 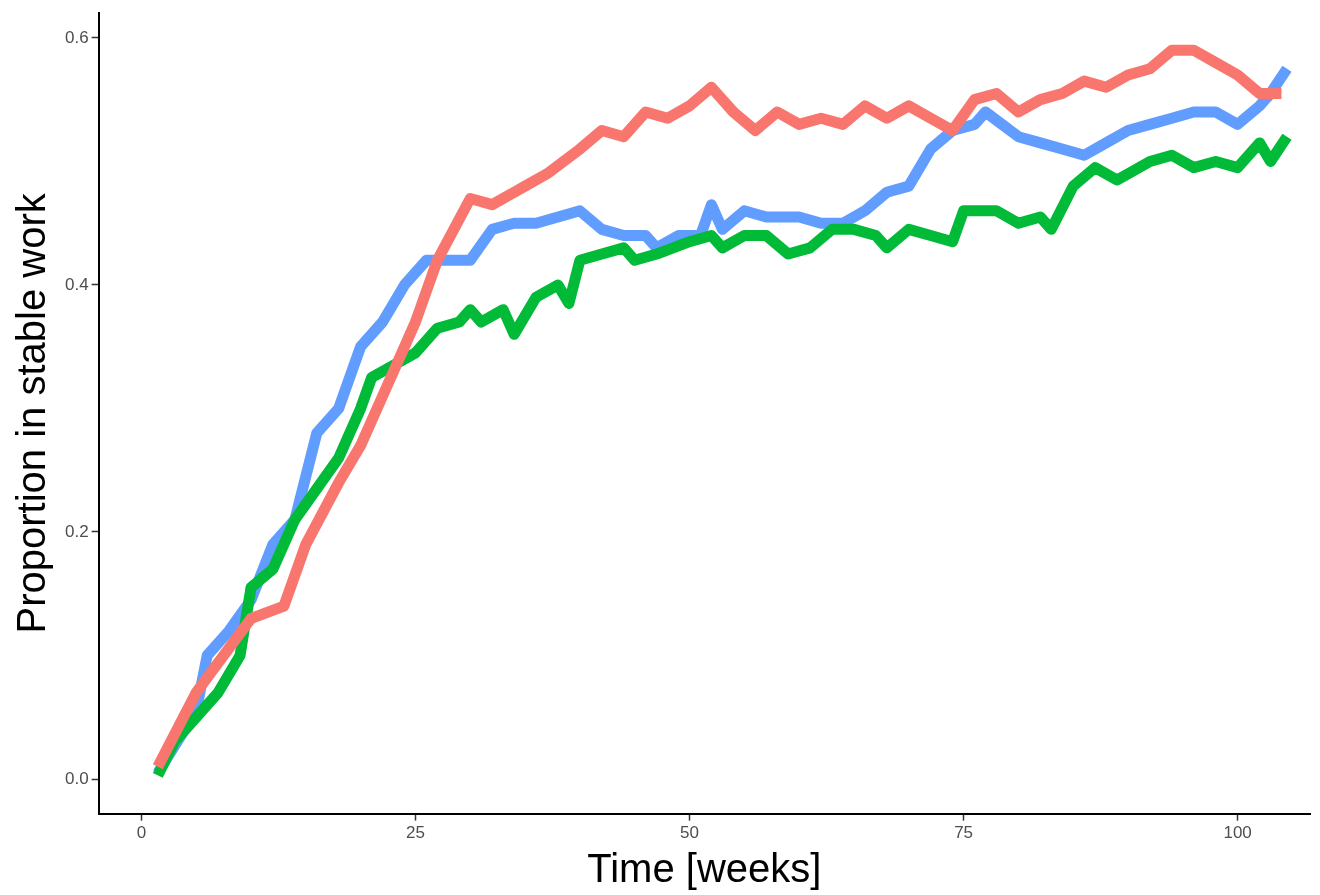 What do you see at coordinates (704, 868) in the screenshot?
I see `x-axis-title: Time [weeks]` at bounding box center [704, 868].